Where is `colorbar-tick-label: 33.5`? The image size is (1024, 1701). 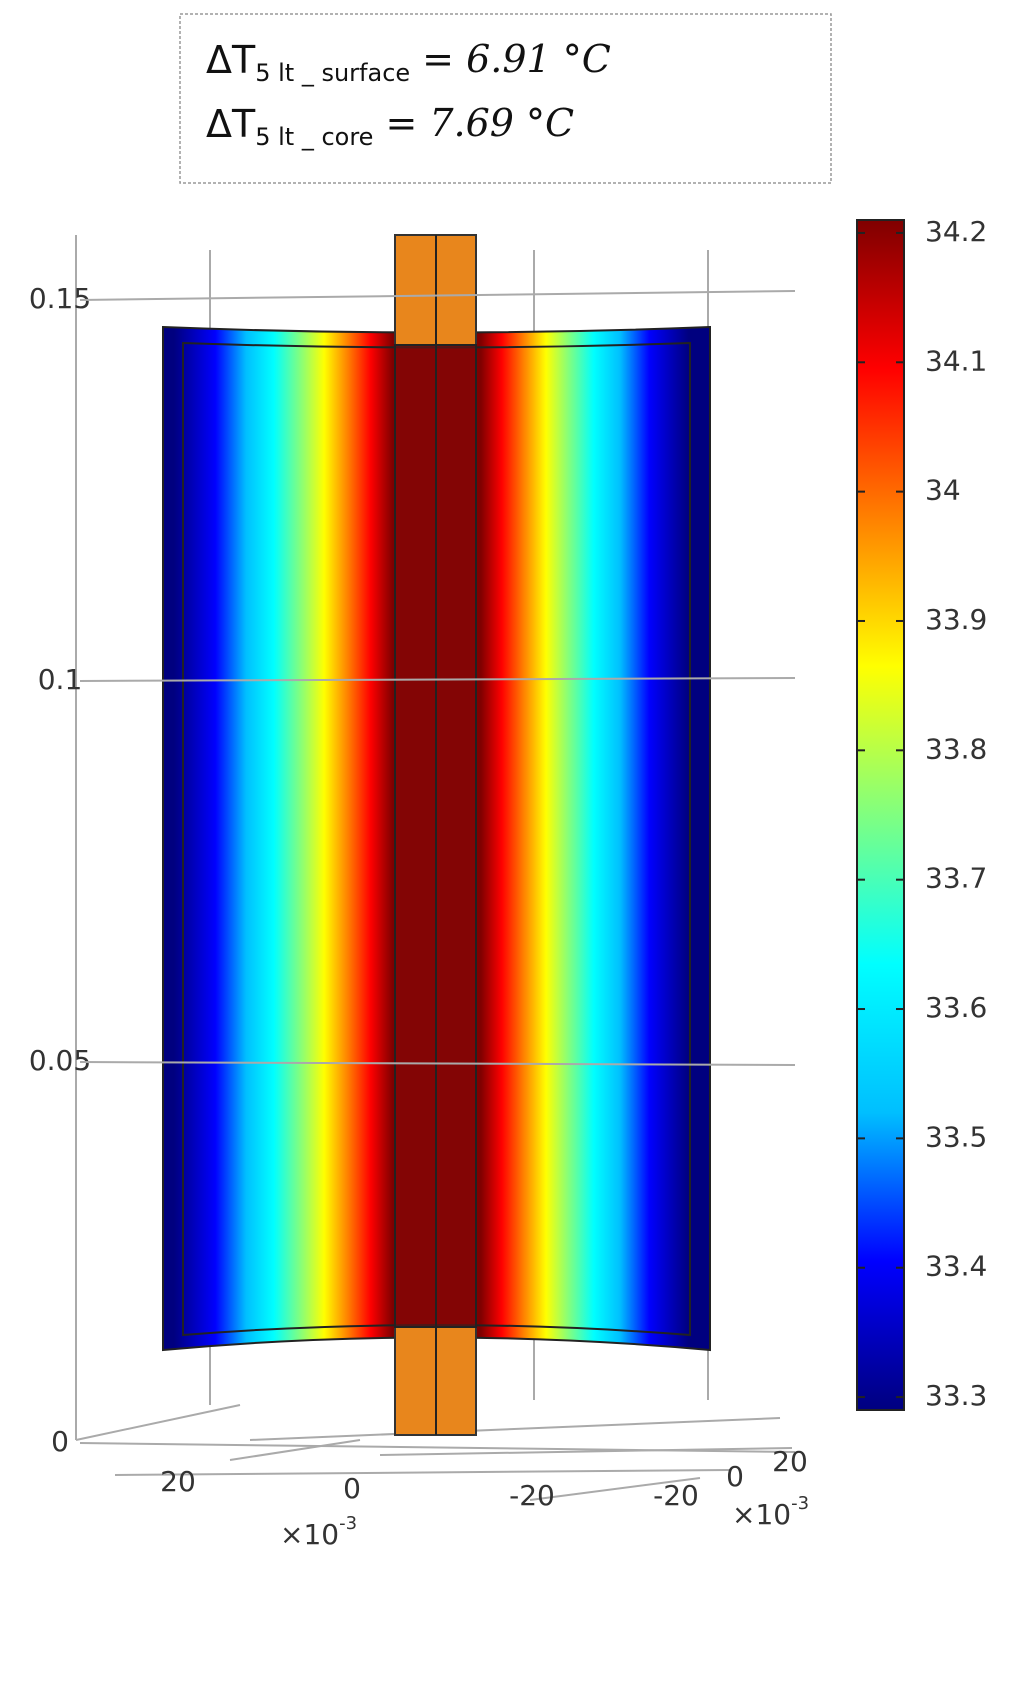 colorbar-tick-label: 33.5 is located at coordinates (956, 1136).